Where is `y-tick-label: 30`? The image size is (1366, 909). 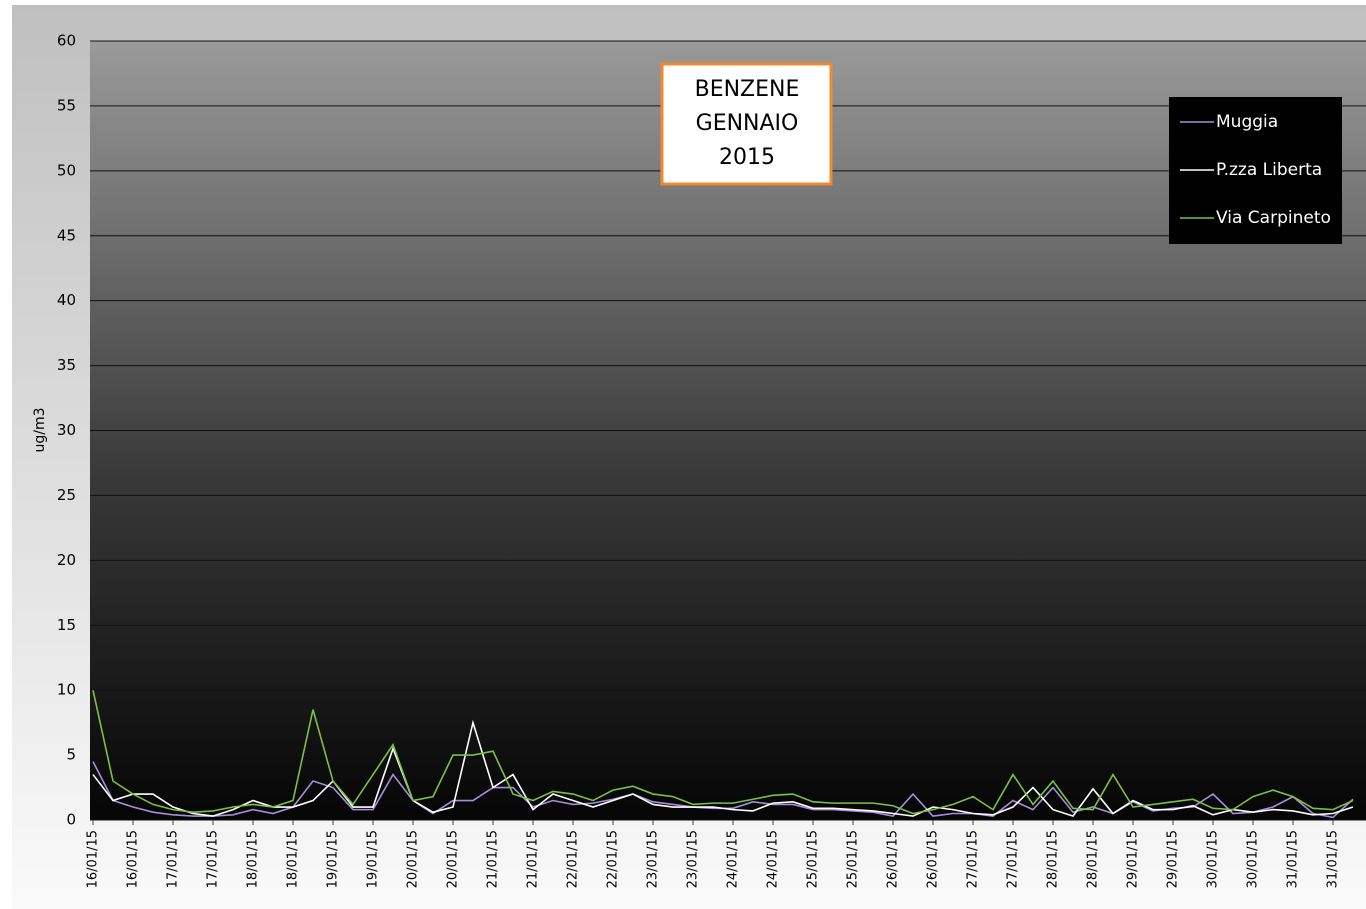
y-tick-label: 30 is located at coordinates (66, 430).